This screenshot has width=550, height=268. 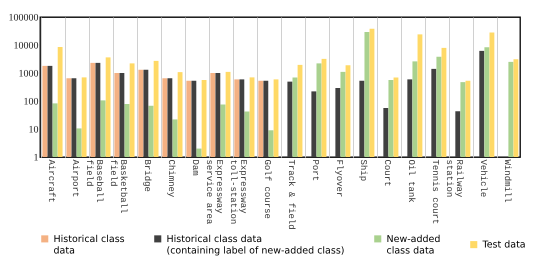 What do you see at coordinates (411, 181) in the screenshot?
I see `x-tick-label: Oil tank` at bounding box center [411, 181].